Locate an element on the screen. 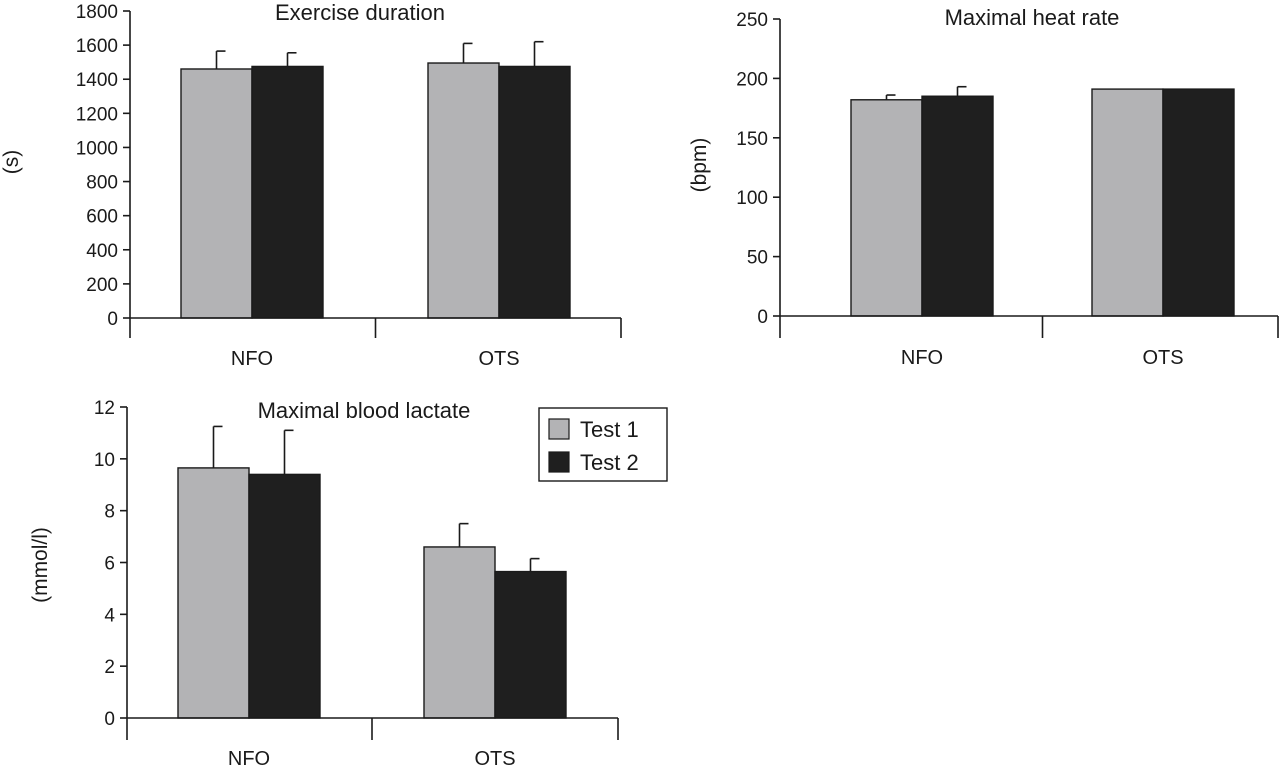 The image size is (1280, 768). y-tick-label: 12 is located at coordinates (104, 408).